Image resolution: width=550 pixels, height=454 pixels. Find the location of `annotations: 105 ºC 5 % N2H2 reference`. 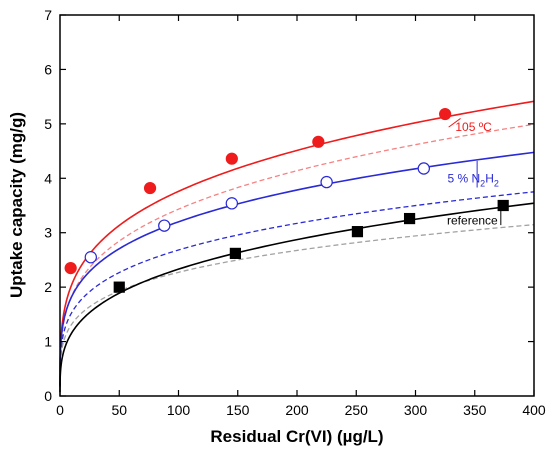

annotations: 105 ºC 5 % N2H2 reference is located at coordinates (474, 173).